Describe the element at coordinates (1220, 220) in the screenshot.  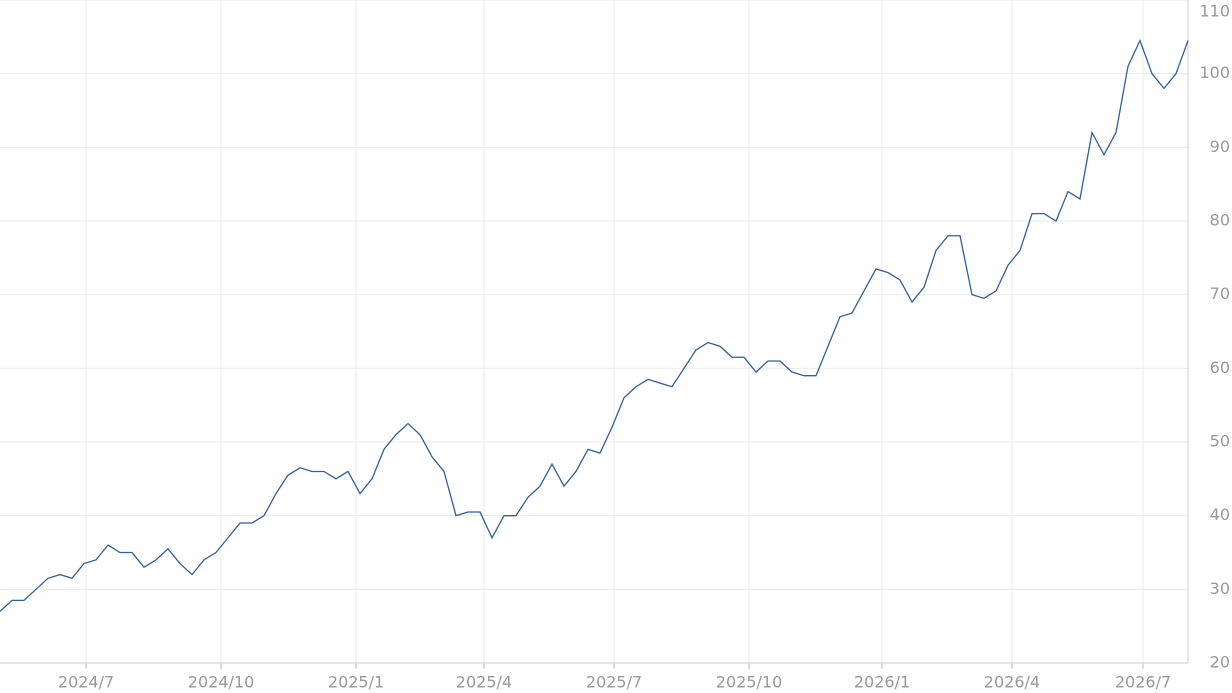
I see `y-tick-label: 80` at that location.